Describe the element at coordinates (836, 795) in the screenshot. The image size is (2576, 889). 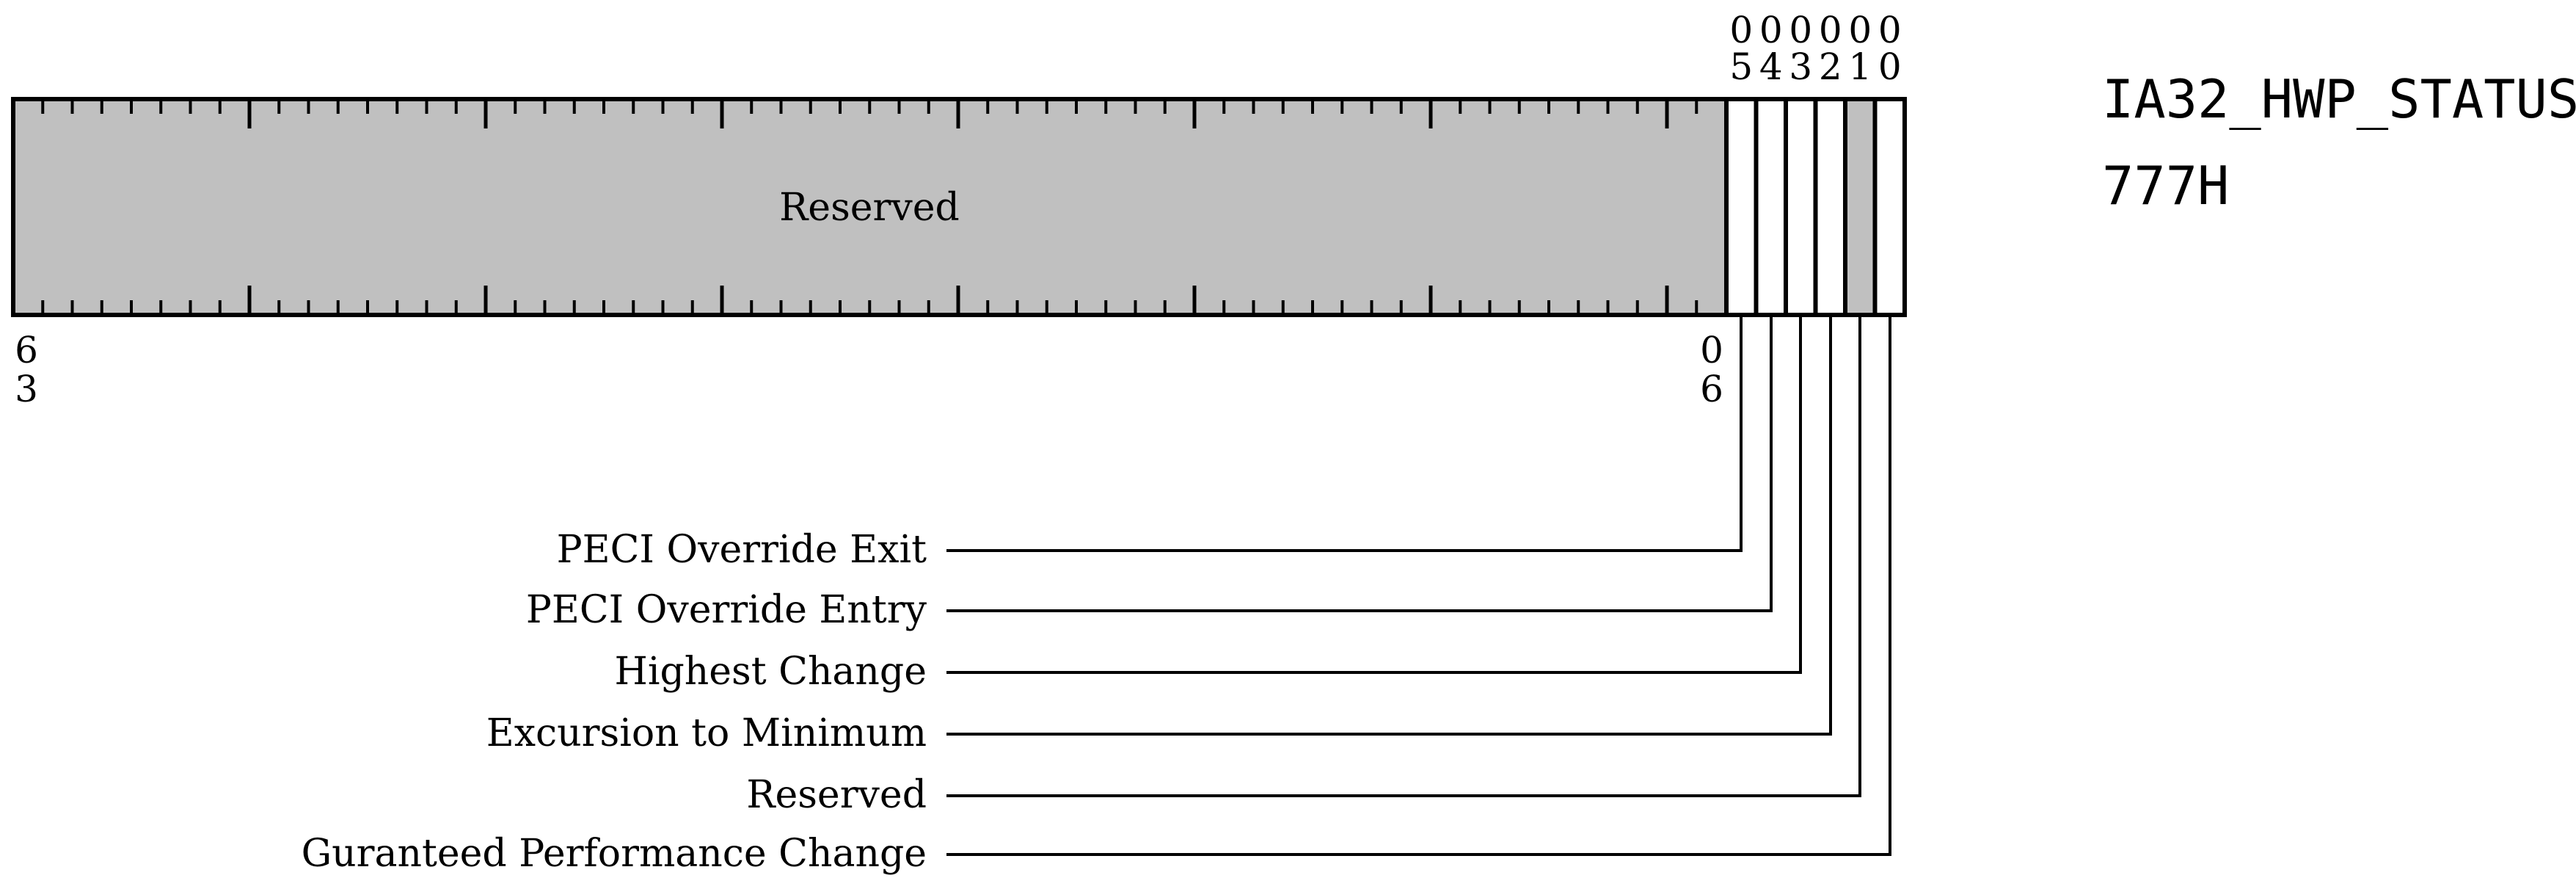
I see `callout-label: Reserved` at that location.